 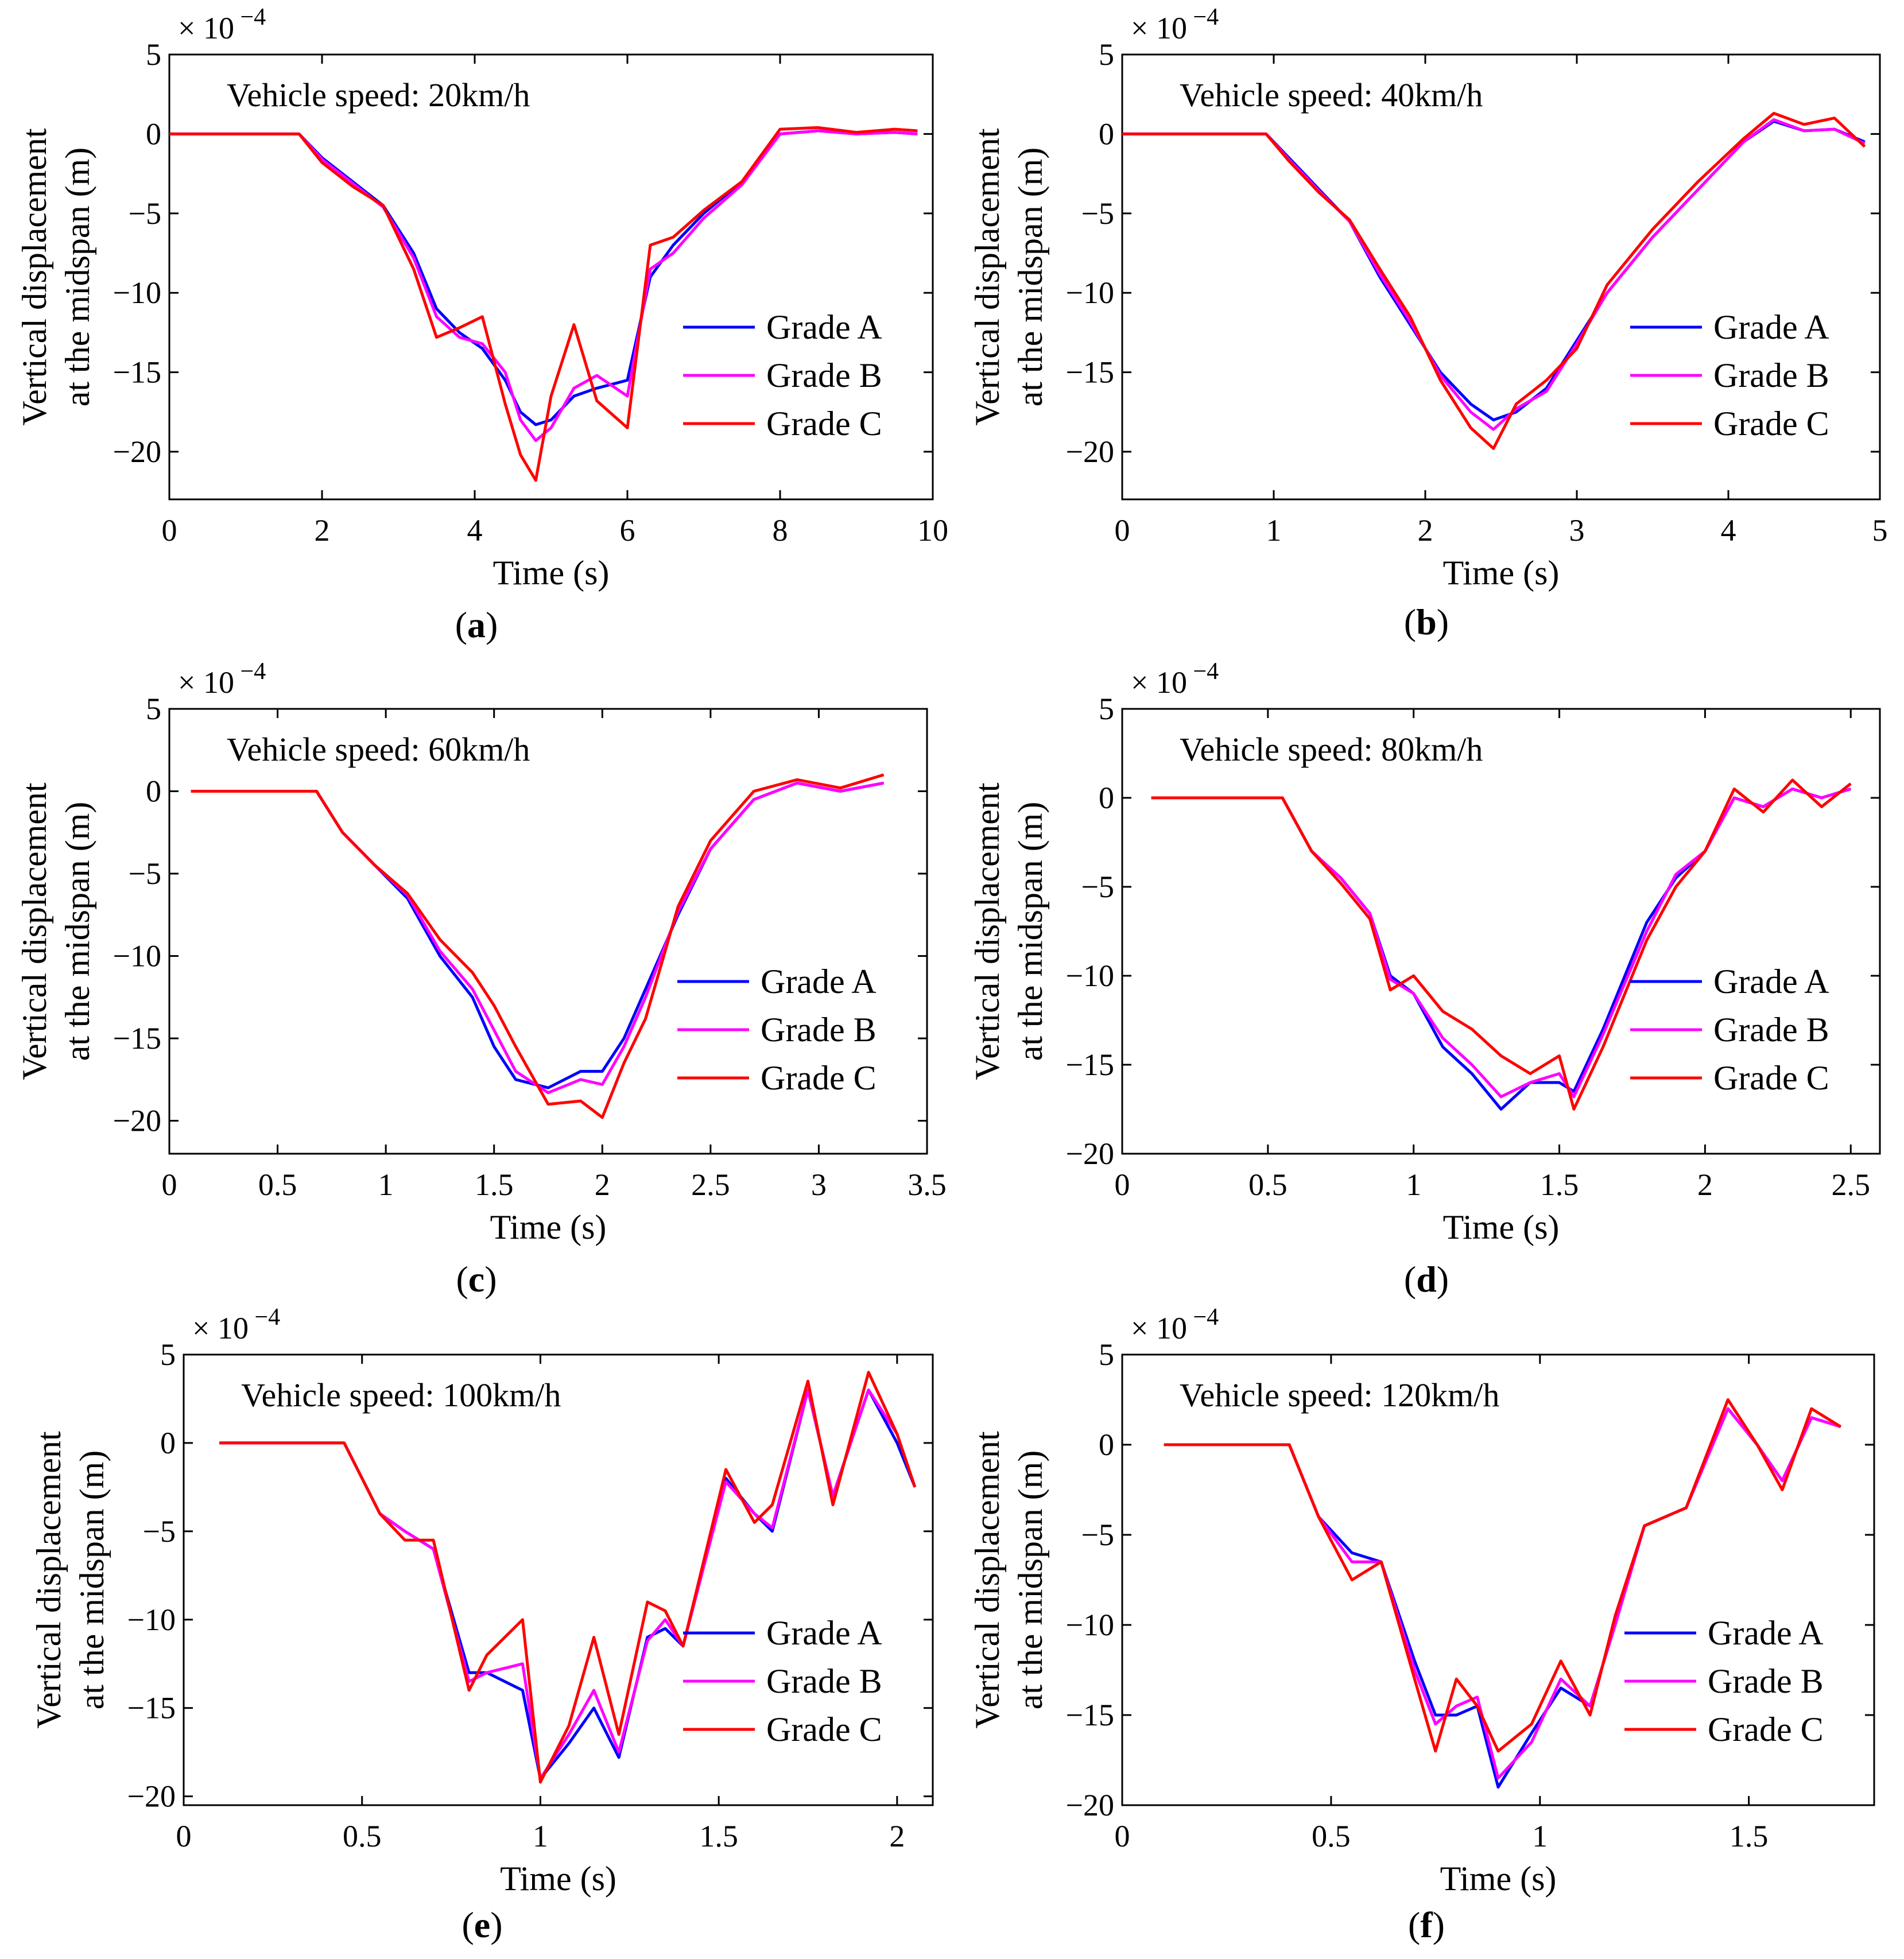 What do you see at coordinates (928, 1184) in the screenshot?
I see `x-tick-label: 3.5` at bounding box center [928, 1184].